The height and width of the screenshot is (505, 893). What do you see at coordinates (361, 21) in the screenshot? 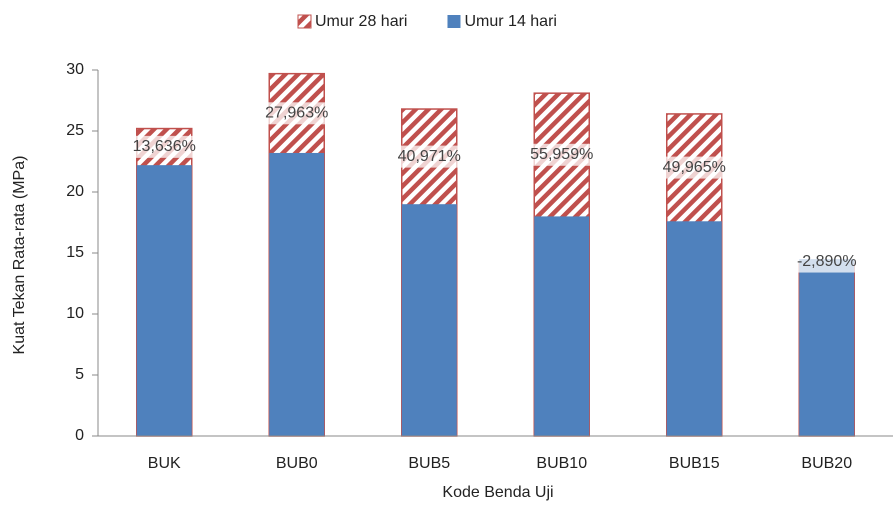
I see `legend-label: Umur 28 hari` at bounding box center [361, 21].